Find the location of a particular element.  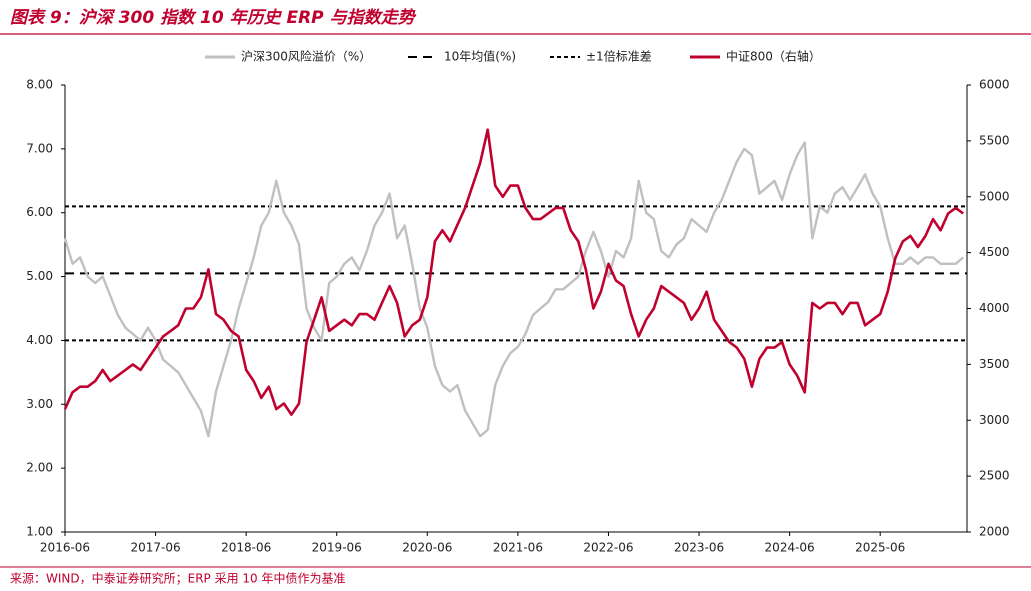

x-tick-label: 2018-06 is located at coordinates (246, 548).